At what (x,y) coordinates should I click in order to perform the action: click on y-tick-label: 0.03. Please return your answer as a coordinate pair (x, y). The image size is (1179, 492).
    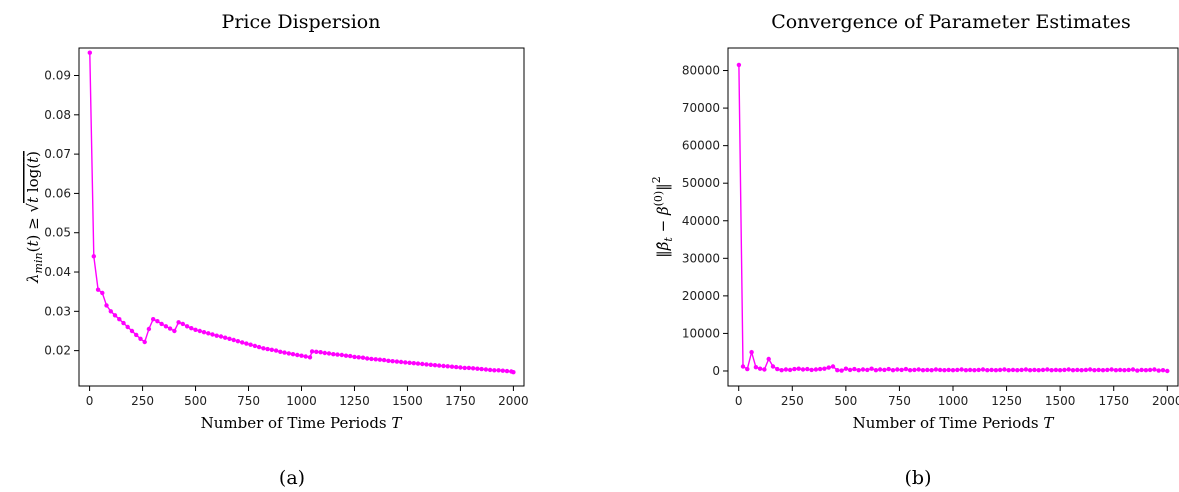
    Looking at the image, I should click on (57, 311).